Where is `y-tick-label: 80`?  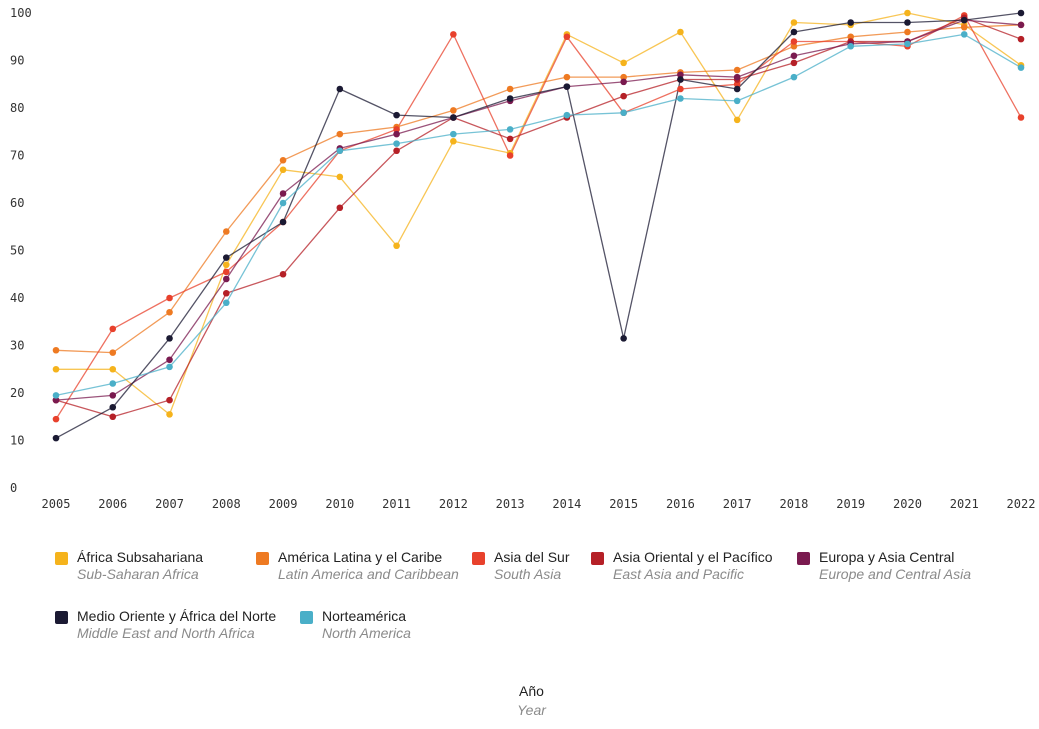
y-tick-label: 80 is located at coordinates (17, 108).